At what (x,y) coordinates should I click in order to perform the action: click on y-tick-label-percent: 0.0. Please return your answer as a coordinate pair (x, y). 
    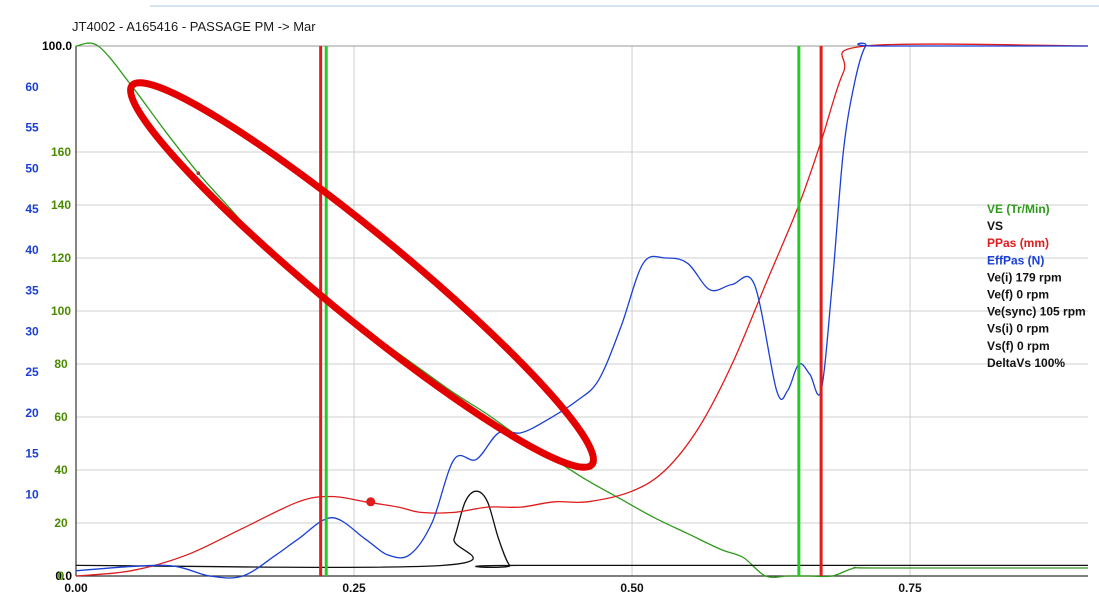
    Looking at the image, I should click on (63, 576).